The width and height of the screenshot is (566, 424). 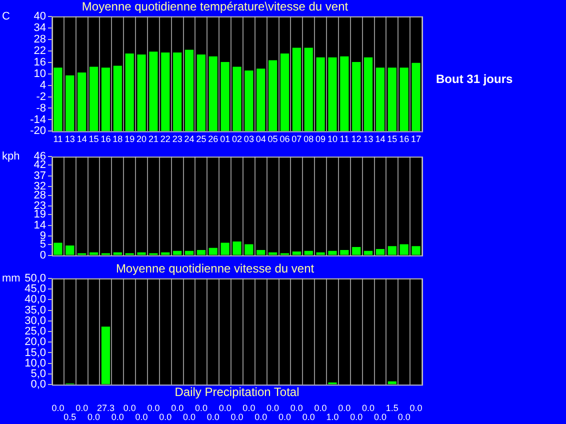 I want to click on y-tick-label: 10,0, so click(x=35, y=363).